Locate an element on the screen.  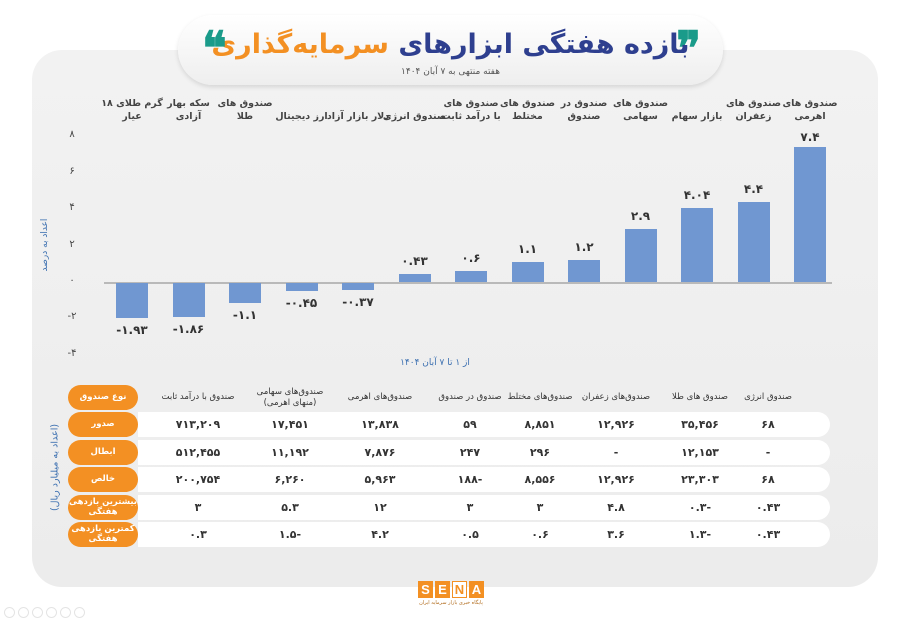
table-cell: ۰.۵ is located at coordinates (470, 534).